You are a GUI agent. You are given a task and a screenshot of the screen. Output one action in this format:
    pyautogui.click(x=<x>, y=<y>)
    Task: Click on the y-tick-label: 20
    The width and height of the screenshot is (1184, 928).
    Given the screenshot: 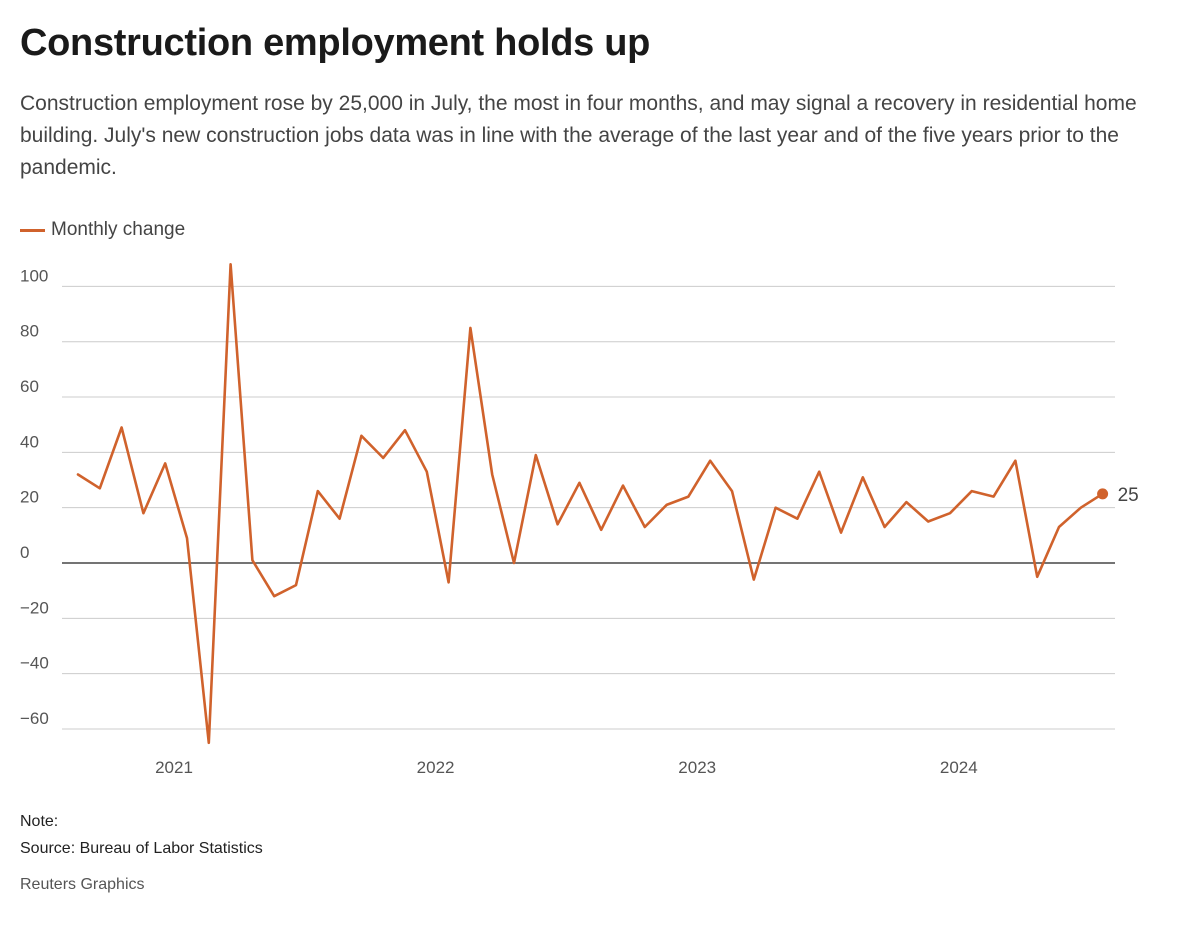 What is the action you would take?
    pyautogui.click(x=29, y=497)
    